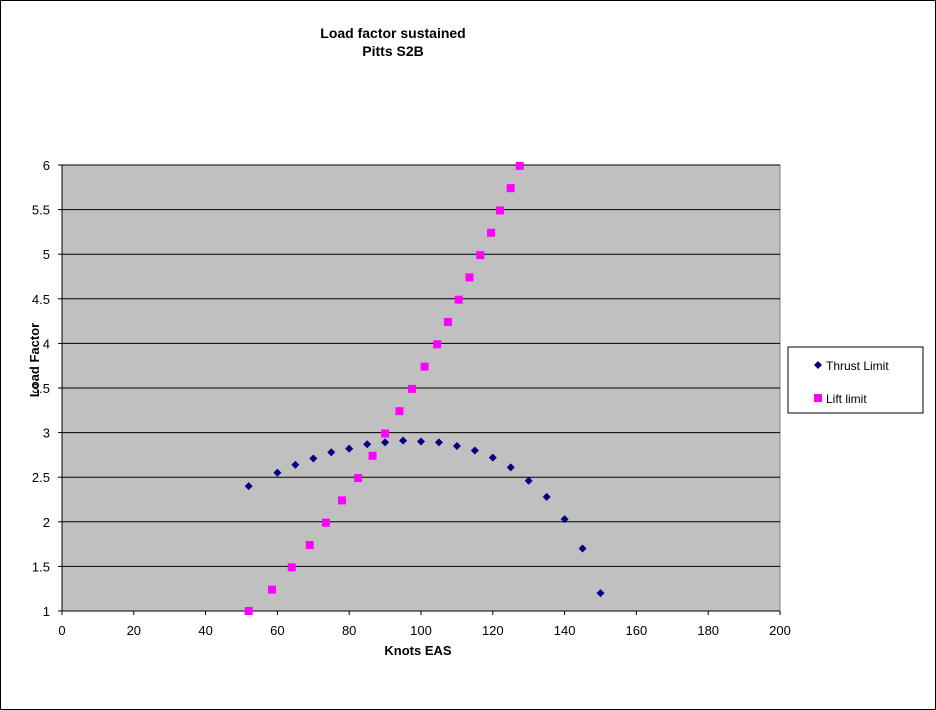 This screenshot has height=710, width=936. What do you see at coordinates (780, 630) in the screenshot?
I see `x-tick-label: 200` at bounding box center [780, 630].